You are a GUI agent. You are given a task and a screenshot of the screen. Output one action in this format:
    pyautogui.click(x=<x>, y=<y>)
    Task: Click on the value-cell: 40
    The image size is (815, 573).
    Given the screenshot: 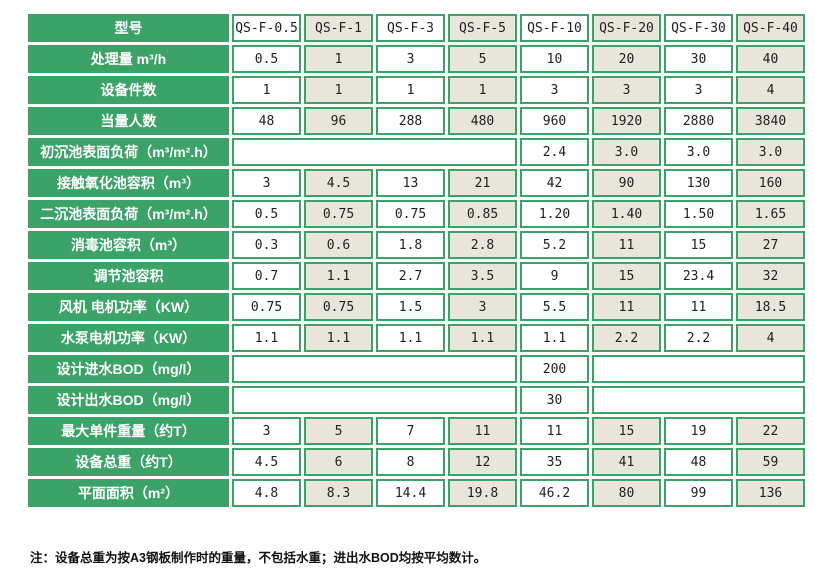 What is the action you would take?
    pyautogui.click(x=770, y=59)
    